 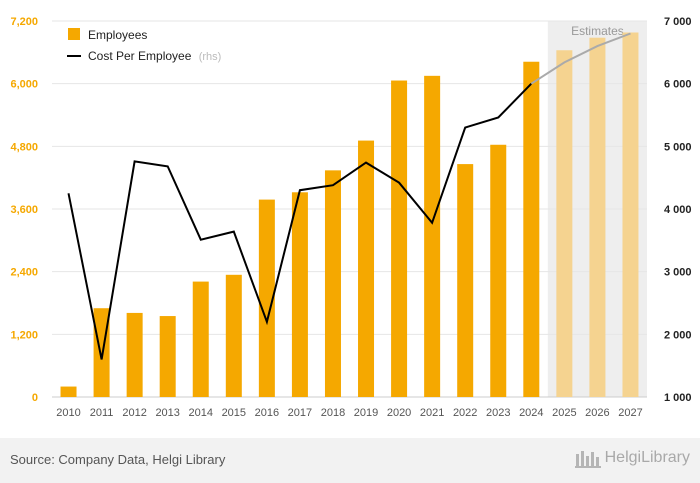 I want to click on bar-2024, so click(x=531, y=229).